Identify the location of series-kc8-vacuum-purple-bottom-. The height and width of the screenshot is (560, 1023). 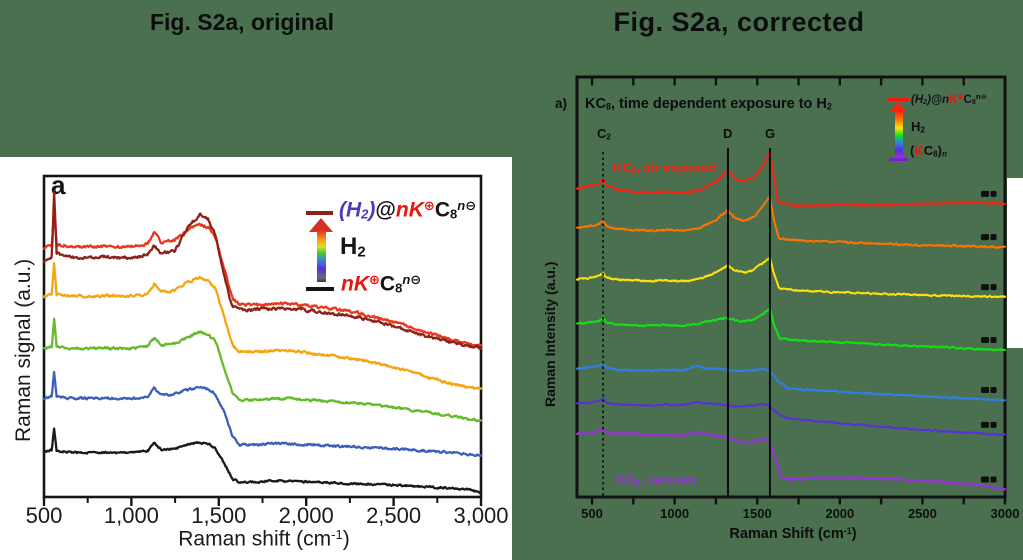
(791, 458).